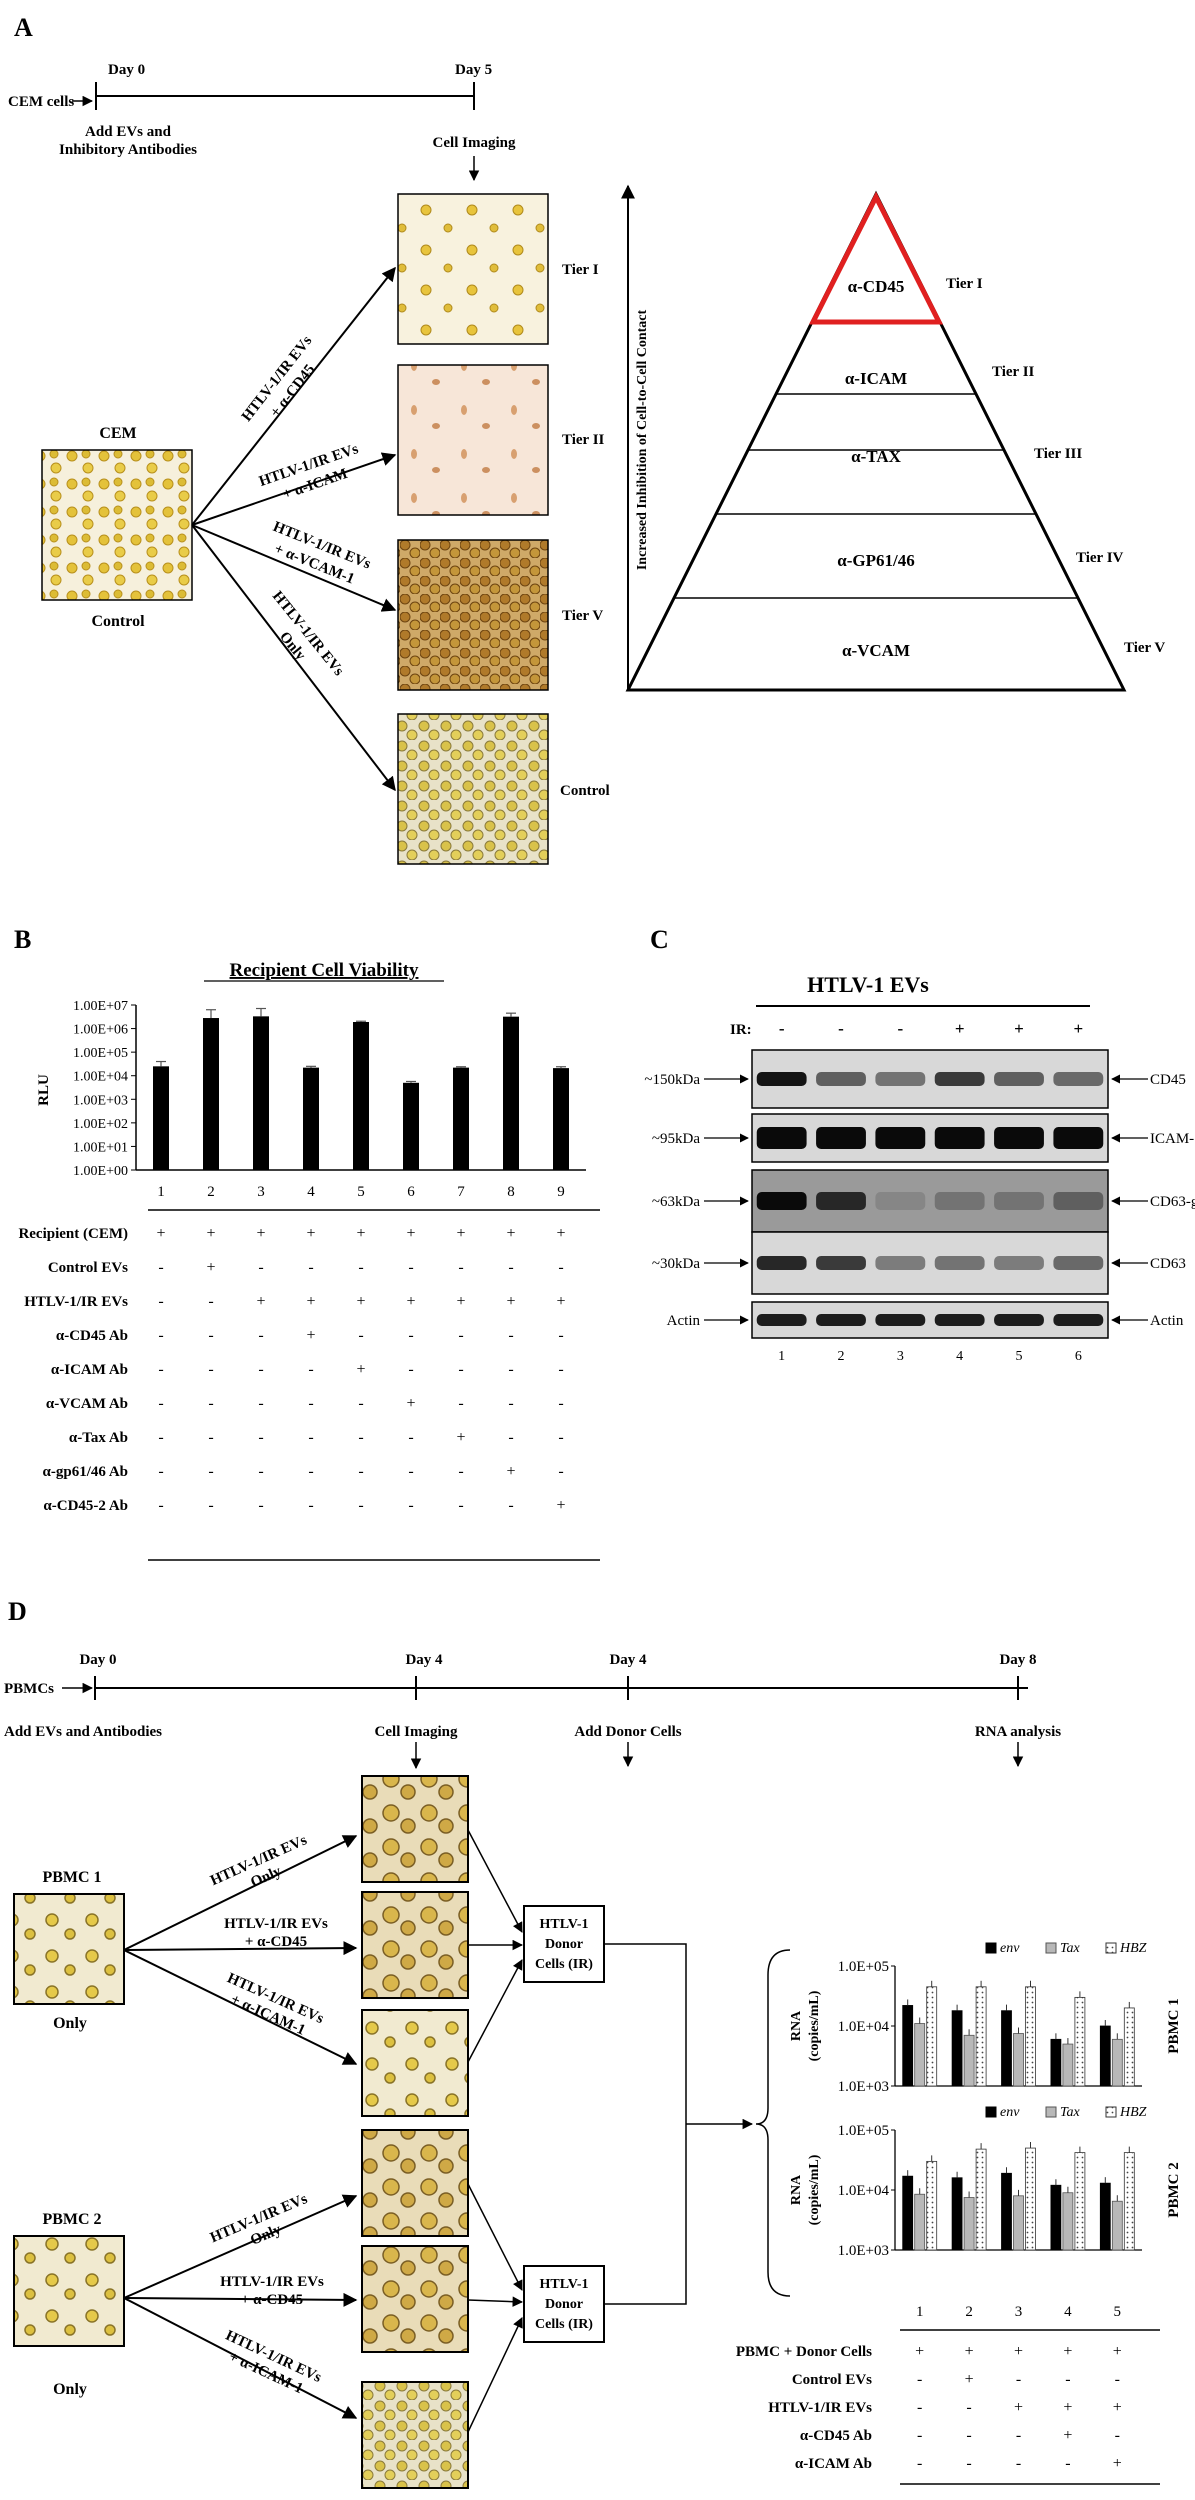 This screenshot has width=1195, height=2500. What do you see at coordinates (672, 1080) in the screenshot?
I see `blot-left-label: ~150kDa` at bounding box center [672, 1080].